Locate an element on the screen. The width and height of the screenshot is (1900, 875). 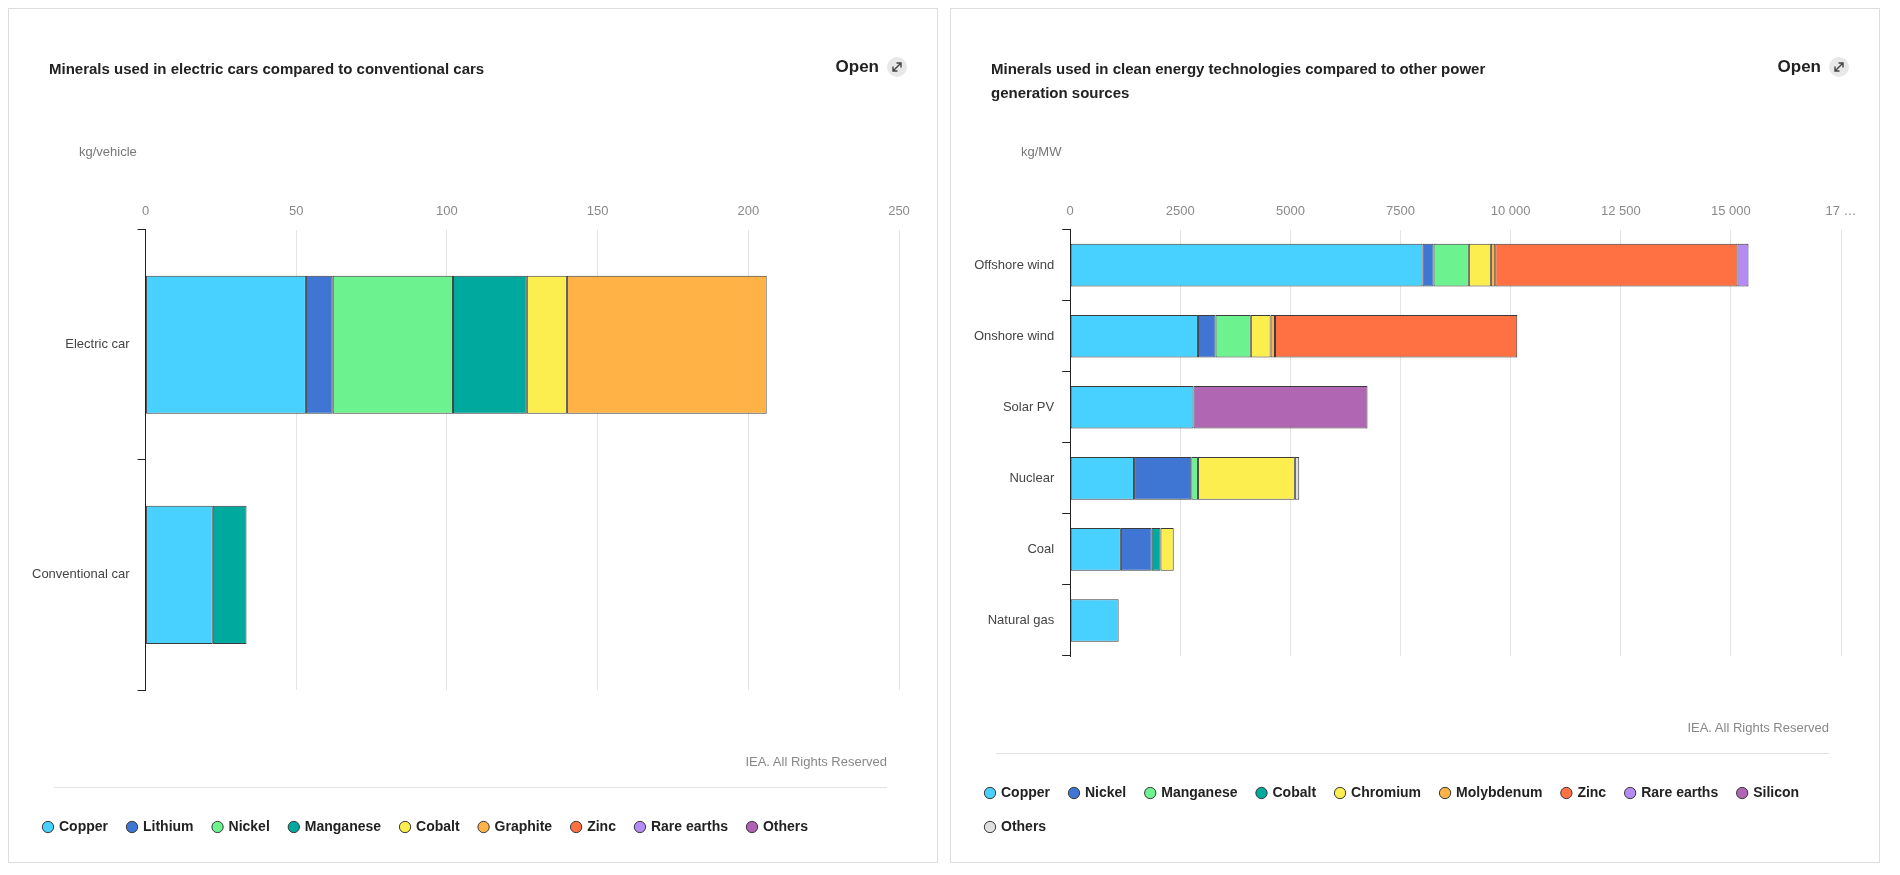
x-axis-title: kg/MW is located at coordinates (1042, 151).